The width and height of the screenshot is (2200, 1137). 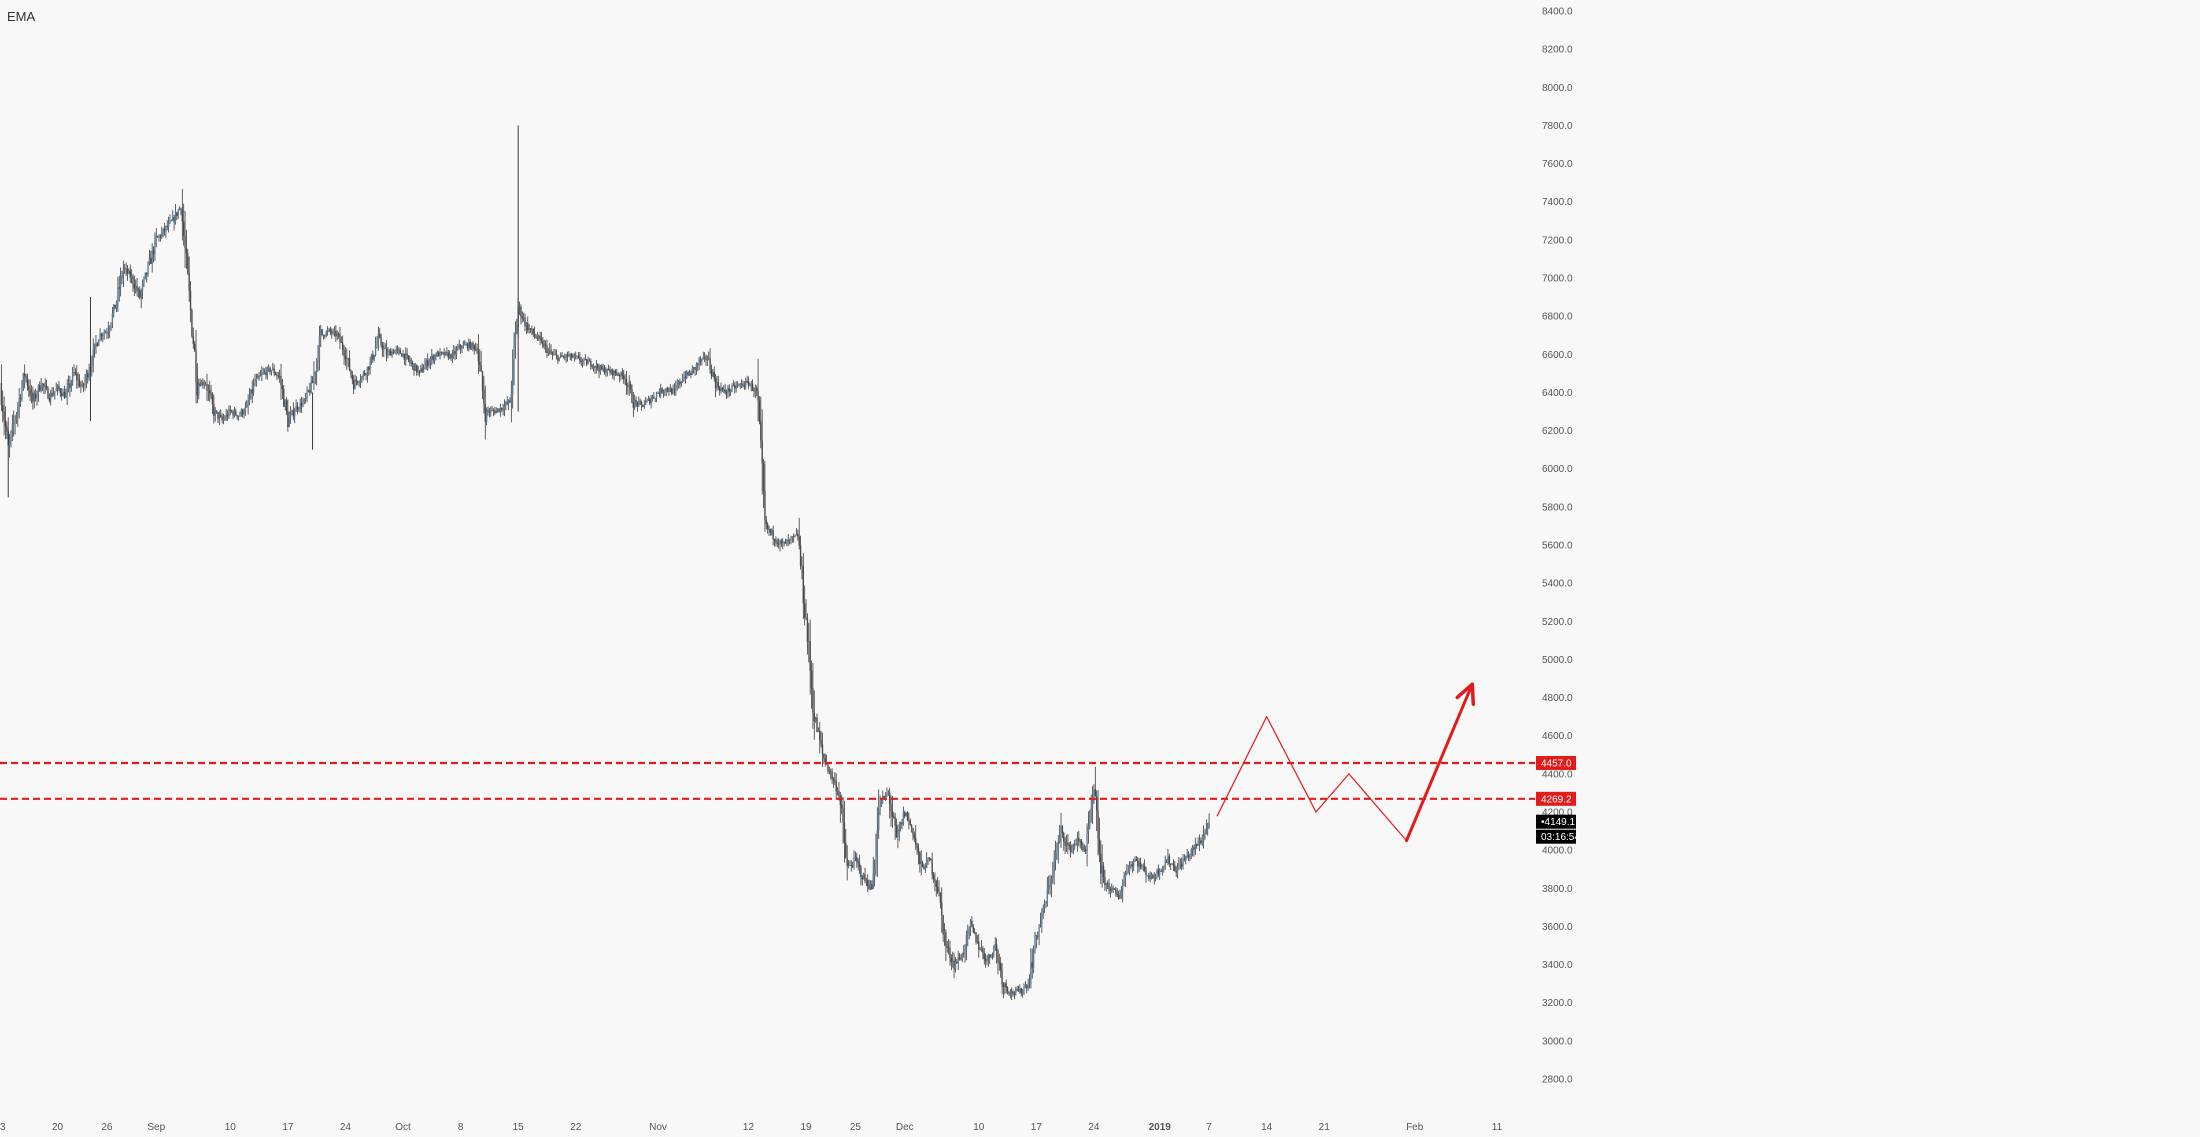 I want to click on x-tick-label: 10, so click(x=979, y=1127).